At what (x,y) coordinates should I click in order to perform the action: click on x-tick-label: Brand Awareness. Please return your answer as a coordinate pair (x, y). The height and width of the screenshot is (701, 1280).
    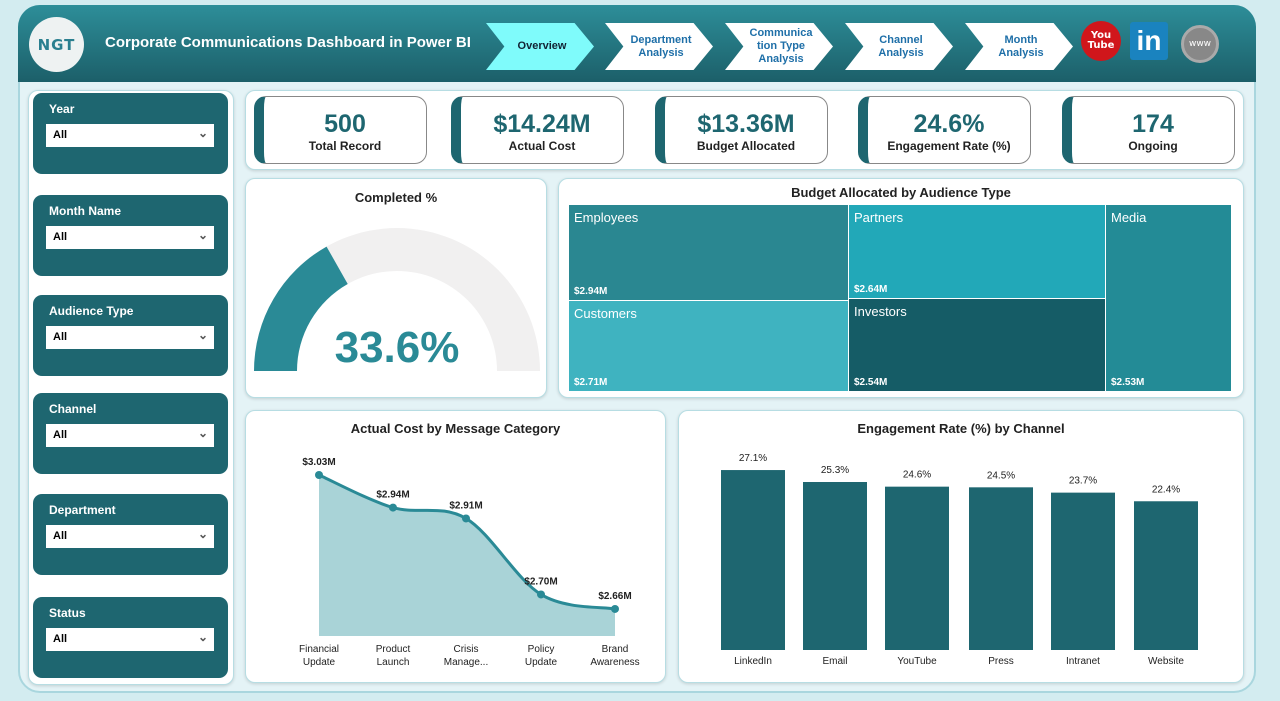
    Looking at the image, I should click on (614, 656).